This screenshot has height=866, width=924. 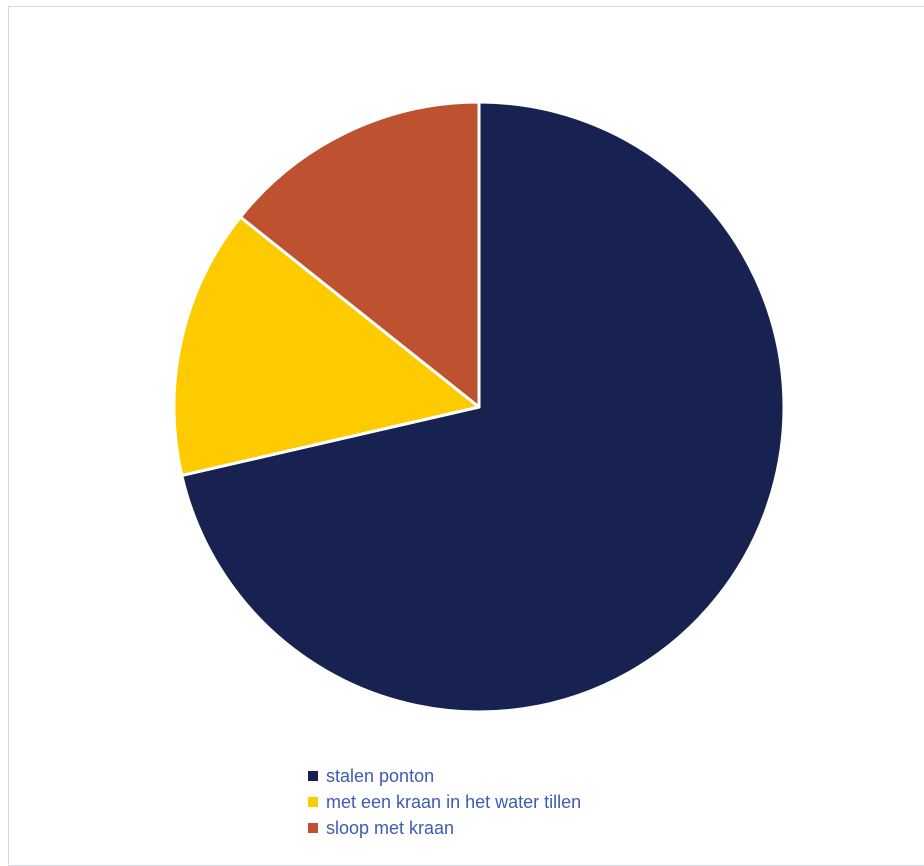 What do you see at coordinates (444, 776) in the screenshot?
I see `legend-item-stalen-ponton: stalen ponton` at bounding box center [444, 776].